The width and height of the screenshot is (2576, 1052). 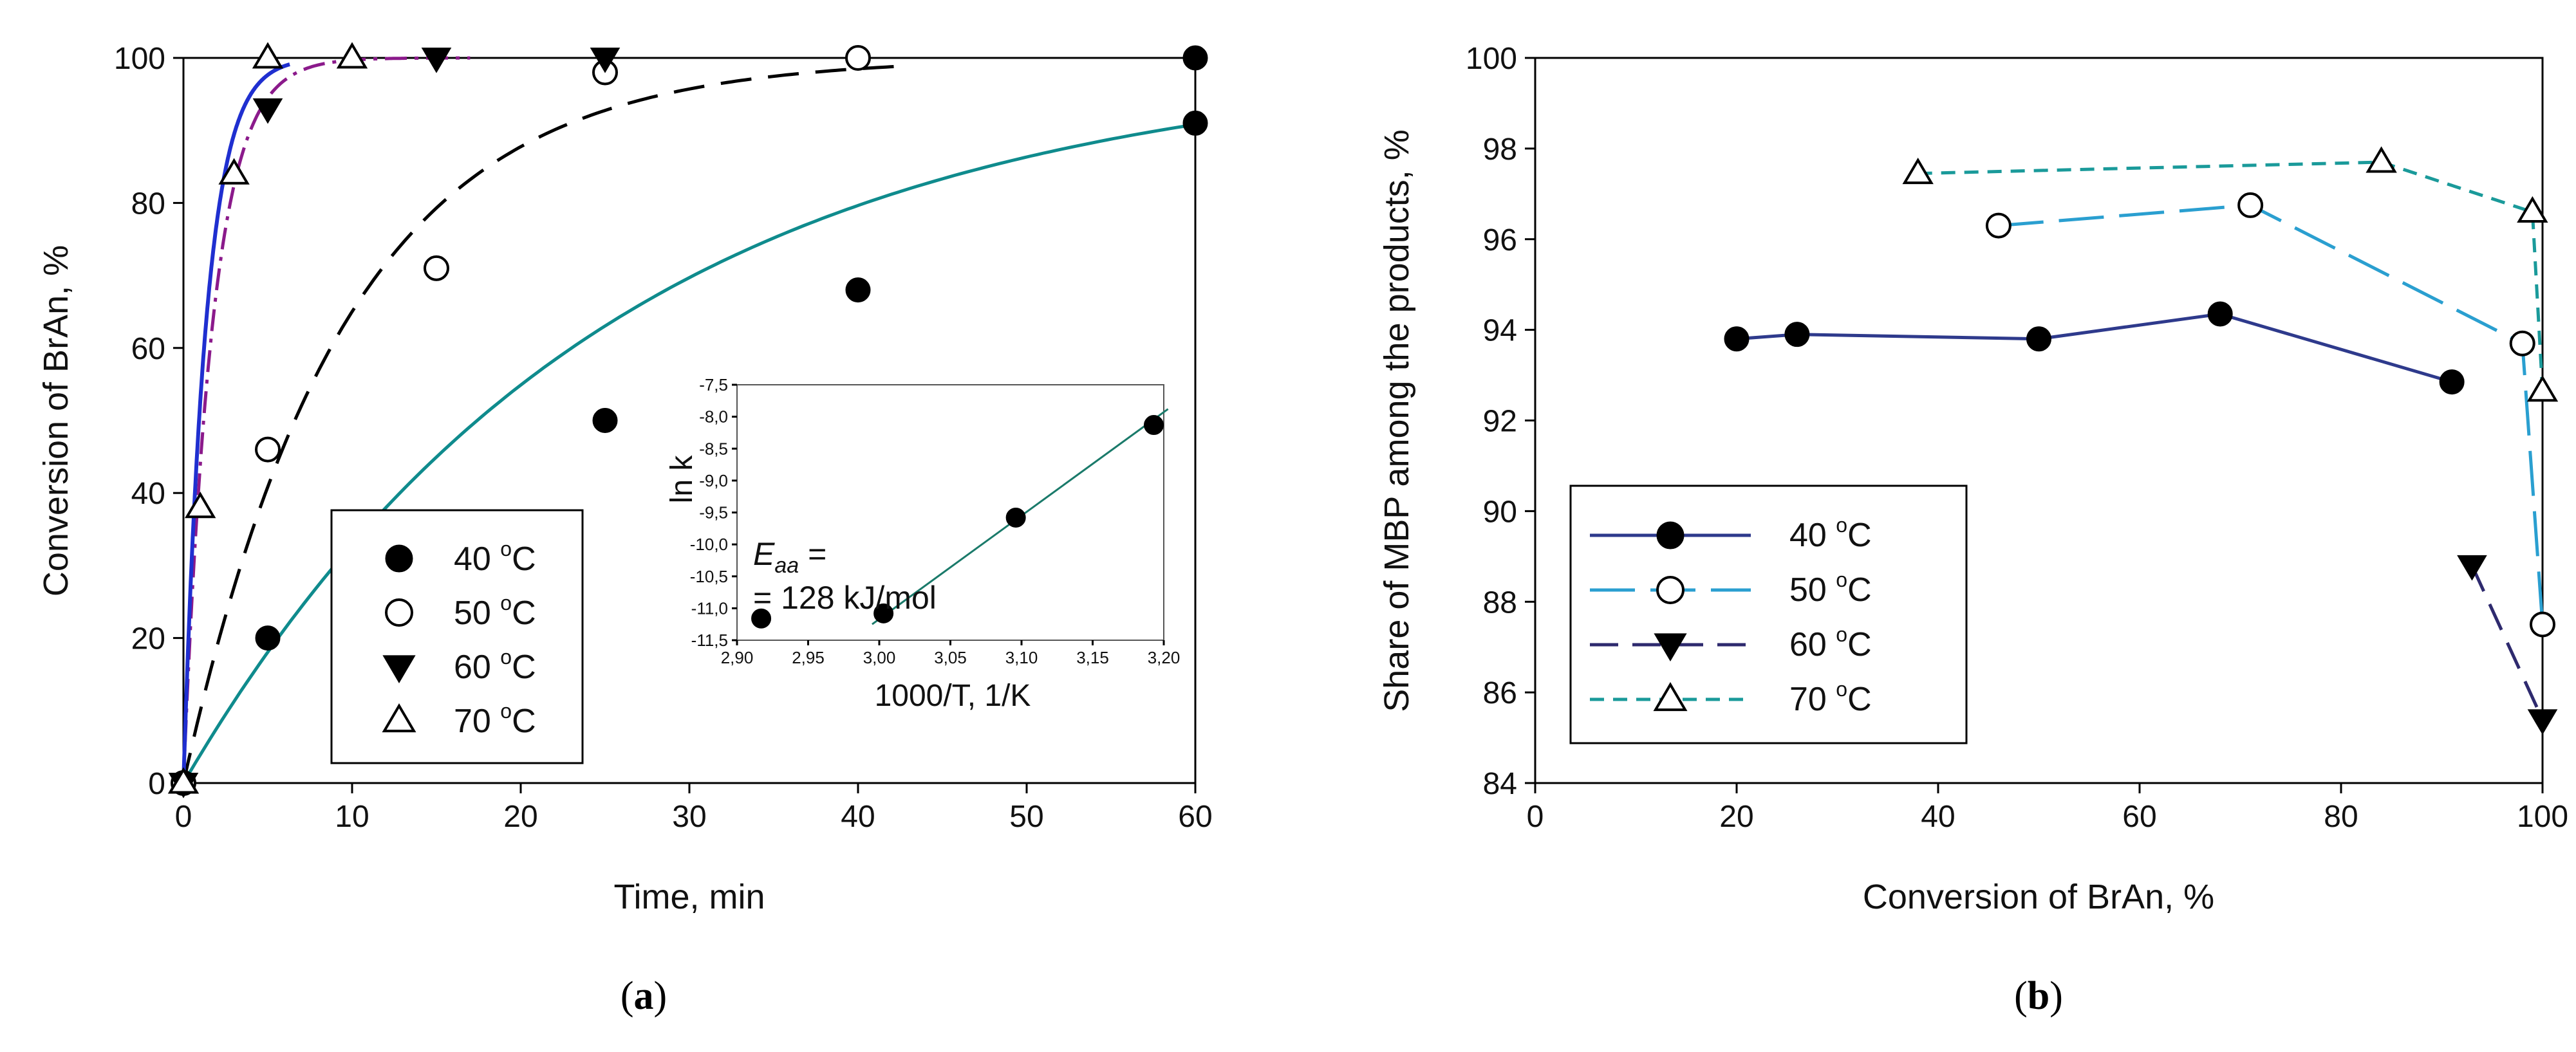 What do you see at coordinates (1830, 533) in the screenshot?
I see `panel-b-legend-label-40: 40 oC` at bounding box center [1830, 533].